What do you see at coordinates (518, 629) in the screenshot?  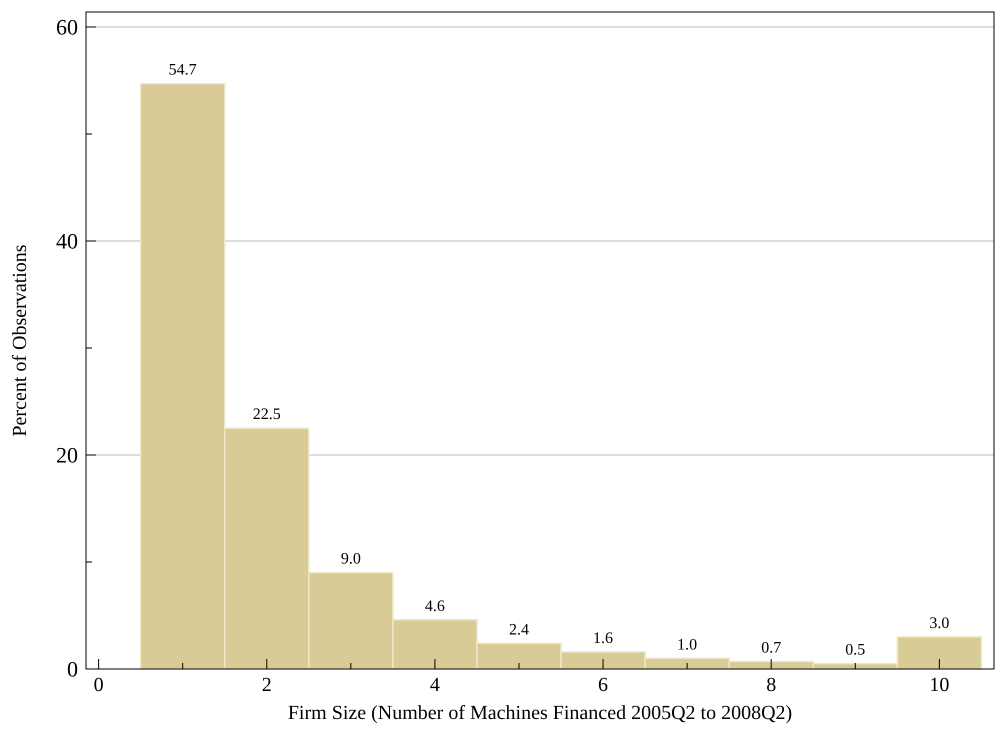 I see `data-label: 2.4` at bounding box center [518, 629].